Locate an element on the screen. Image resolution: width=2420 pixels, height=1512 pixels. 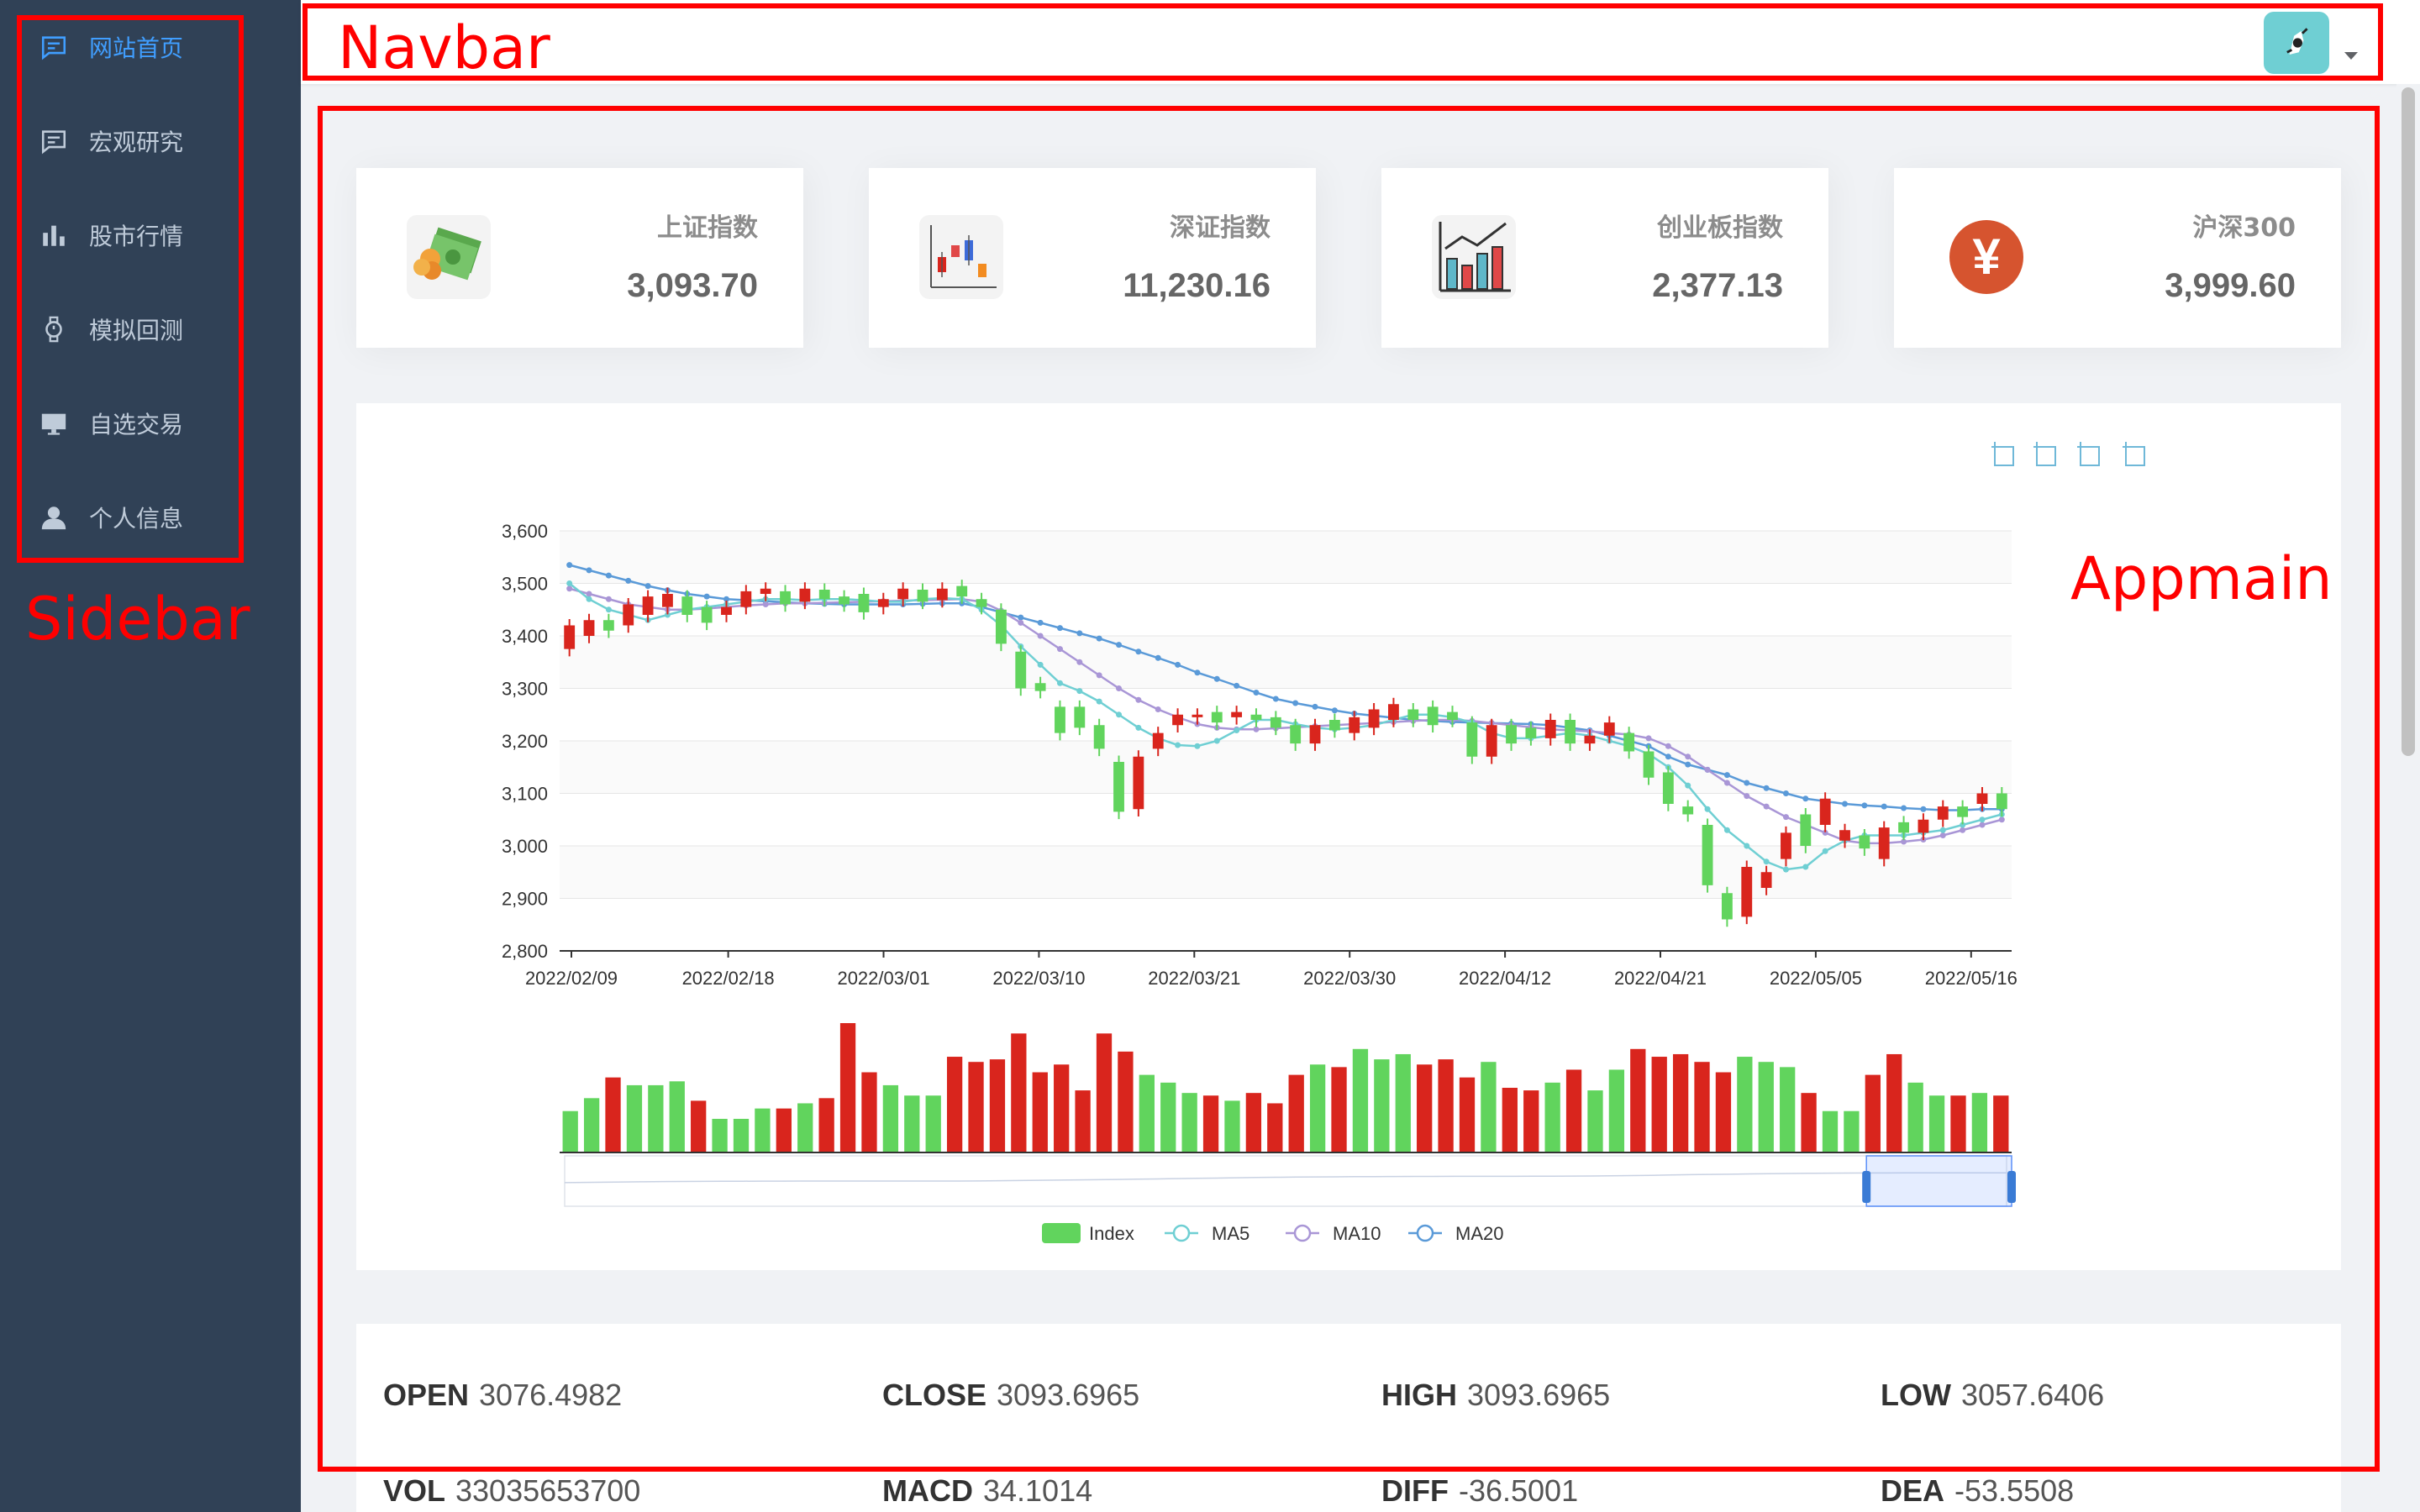
ohlc-value: 33035653700 is located at coordinates (548, 1490).